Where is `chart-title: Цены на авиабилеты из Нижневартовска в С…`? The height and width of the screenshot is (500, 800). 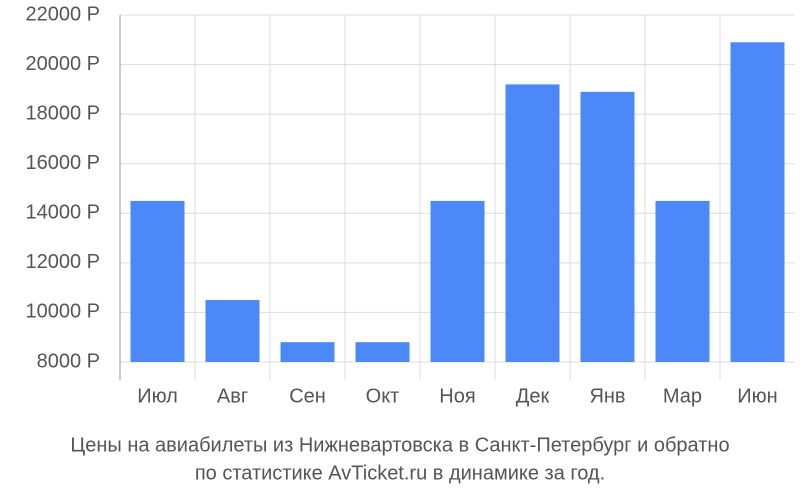
chart-title: Цены на авиабилеты из Нижневартовска в С… is located at coordinates (399, 445).